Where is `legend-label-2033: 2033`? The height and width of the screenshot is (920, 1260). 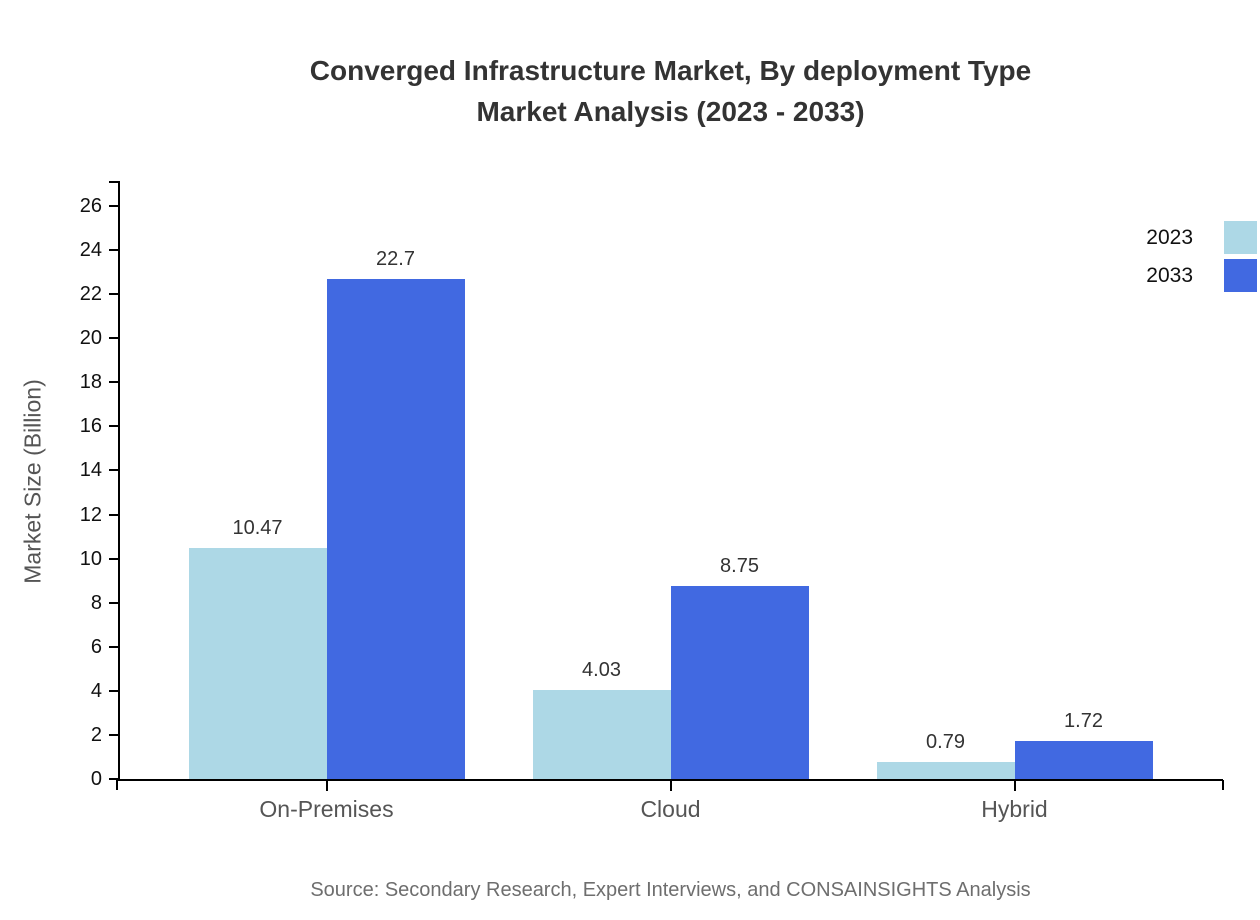 legend-label-2033: 2033 is located at coordinates (1169, 275).